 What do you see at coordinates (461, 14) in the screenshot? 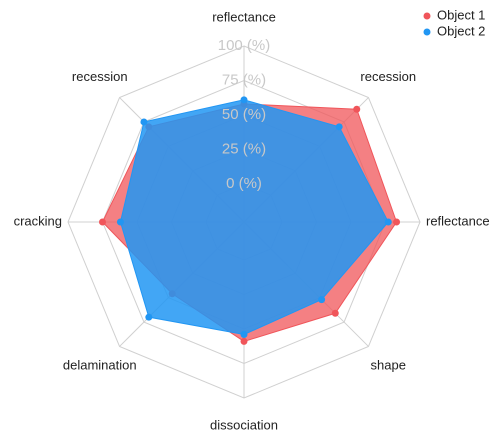
I see `legend-label: Object 1` at bounding box center [461, 14].